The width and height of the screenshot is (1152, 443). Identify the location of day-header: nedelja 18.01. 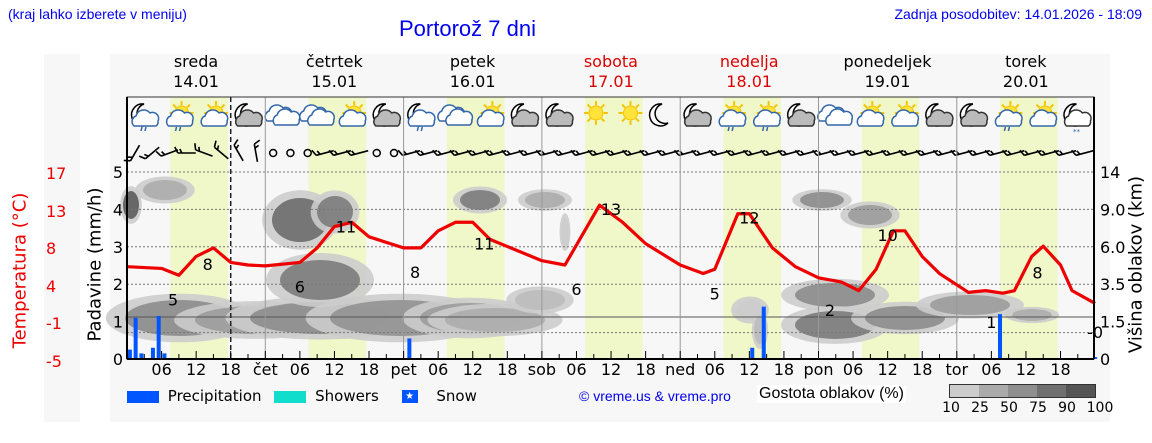
(749, 71).